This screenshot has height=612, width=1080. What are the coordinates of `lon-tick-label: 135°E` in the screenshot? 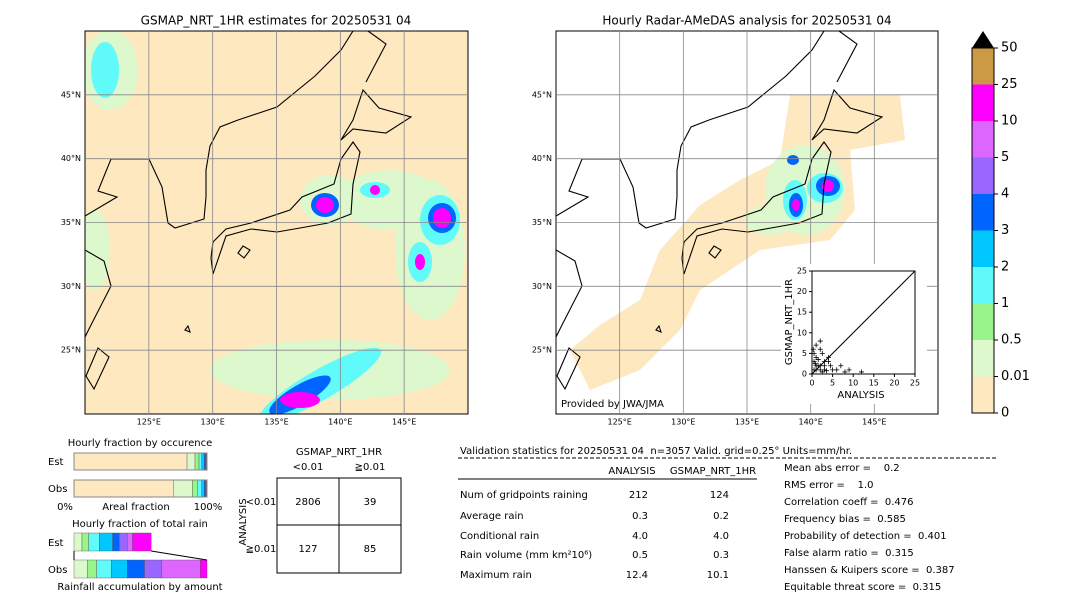 It's located at (747, 422).